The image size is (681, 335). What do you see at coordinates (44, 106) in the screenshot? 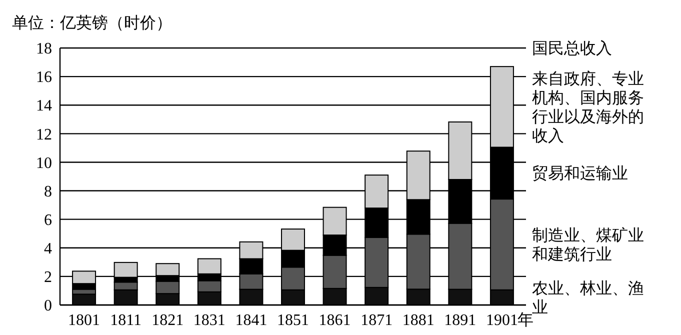
I see `y-tick-label: 14` at bounding box center [44, 106].